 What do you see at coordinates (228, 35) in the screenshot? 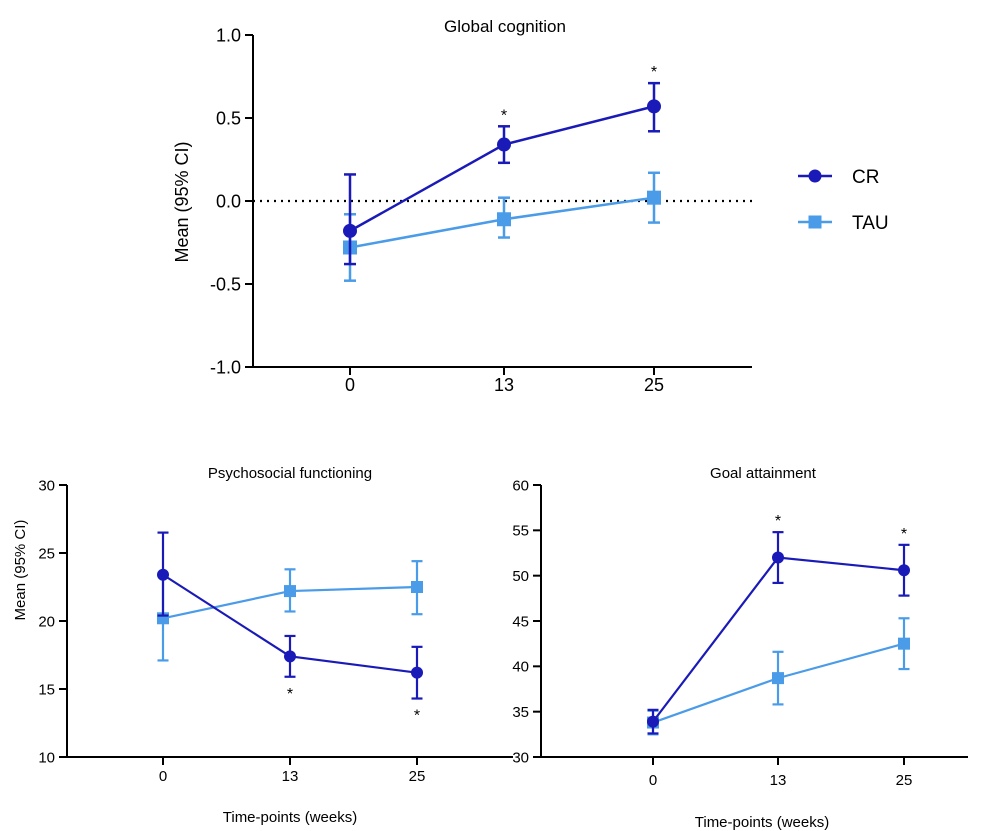
I see `y-tick-label: 1.0` at bounding box center [228, 35].